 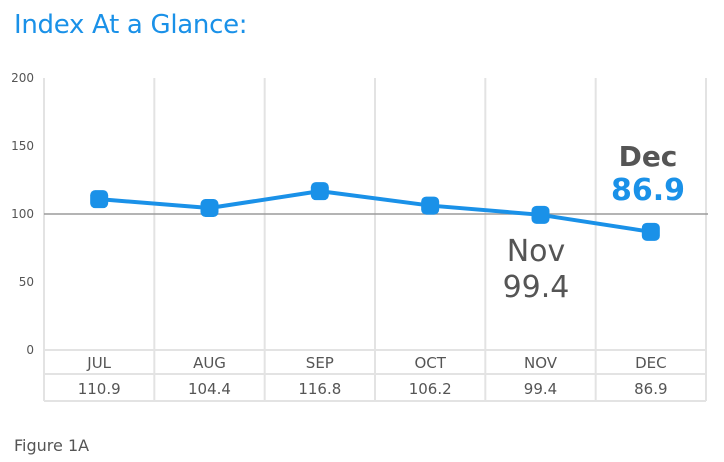 What do you see at coordinates (320, 363) in the screenshot?
I see `x-tick-label: SEP` at bounding box center [320, 363].